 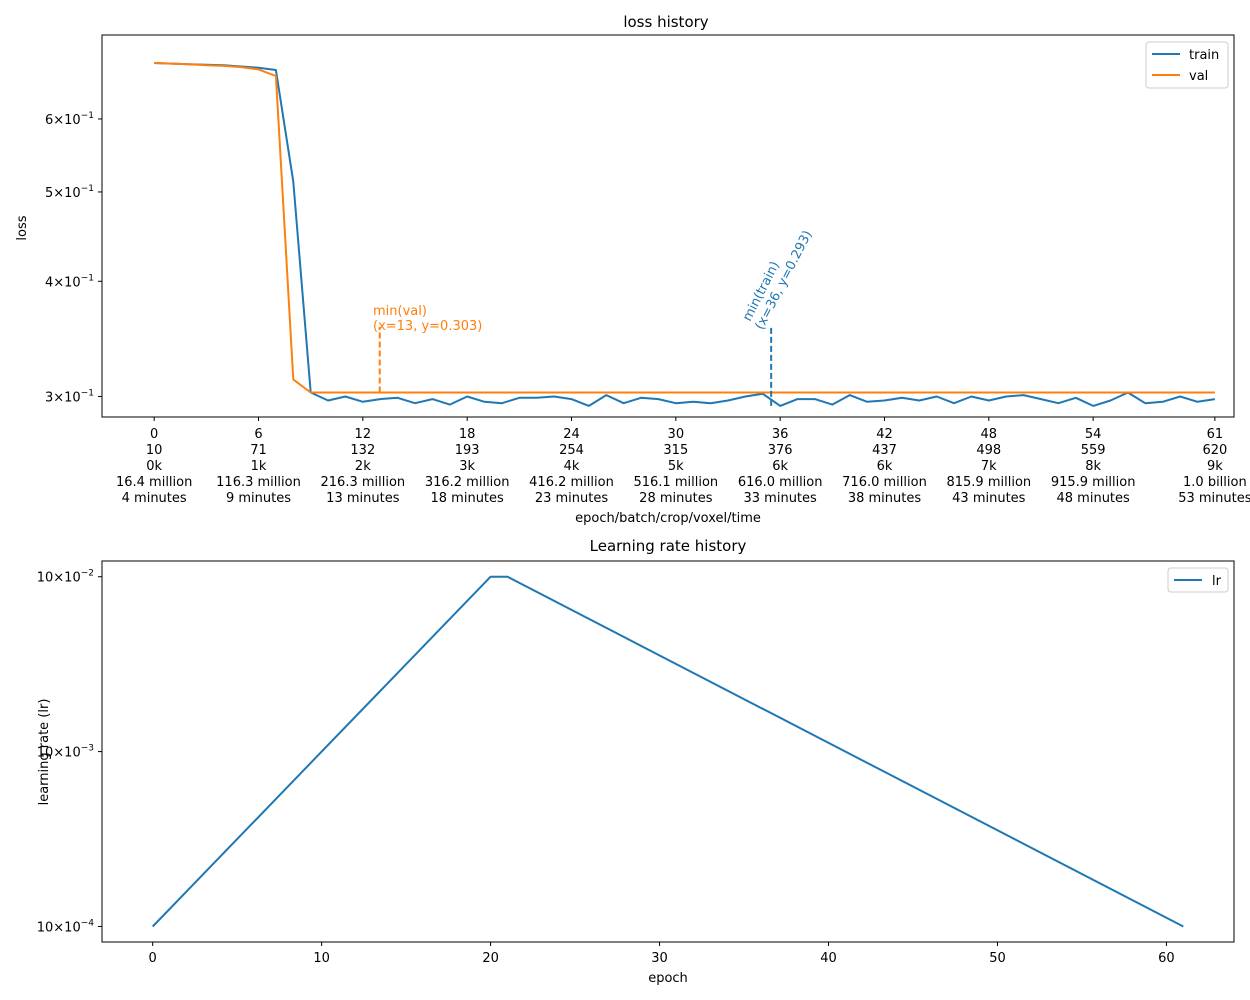 I want to click on lr-y-tick-label: 10×10⁻², so click(x=65, y=577).